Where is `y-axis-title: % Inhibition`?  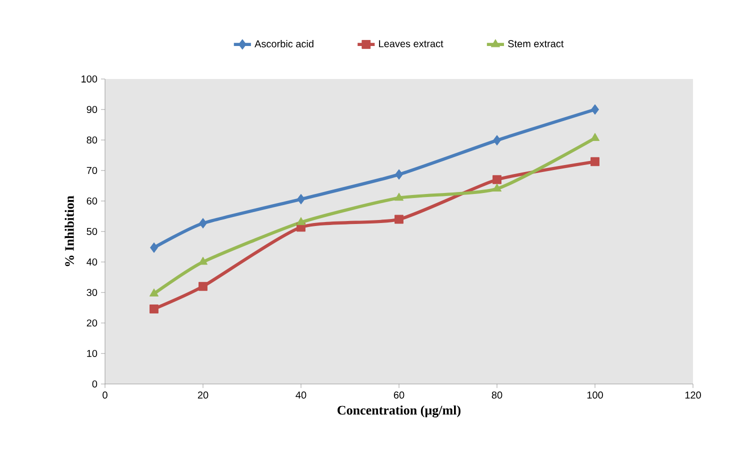
y-axis-title: % Inhibition is located at coordinates (69, 231).